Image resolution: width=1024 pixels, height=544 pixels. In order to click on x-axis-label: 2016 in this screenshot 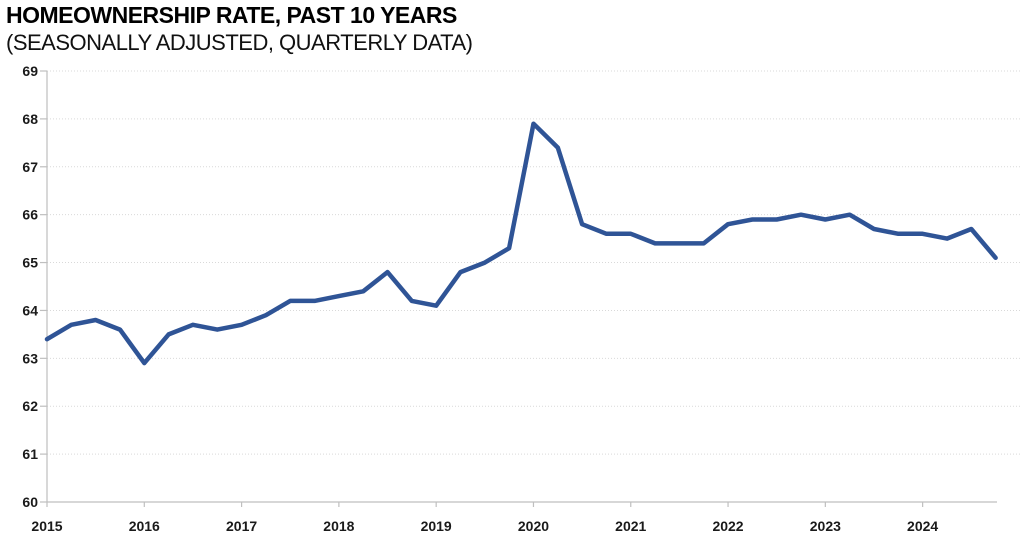, I will do `click(144, 526)`.